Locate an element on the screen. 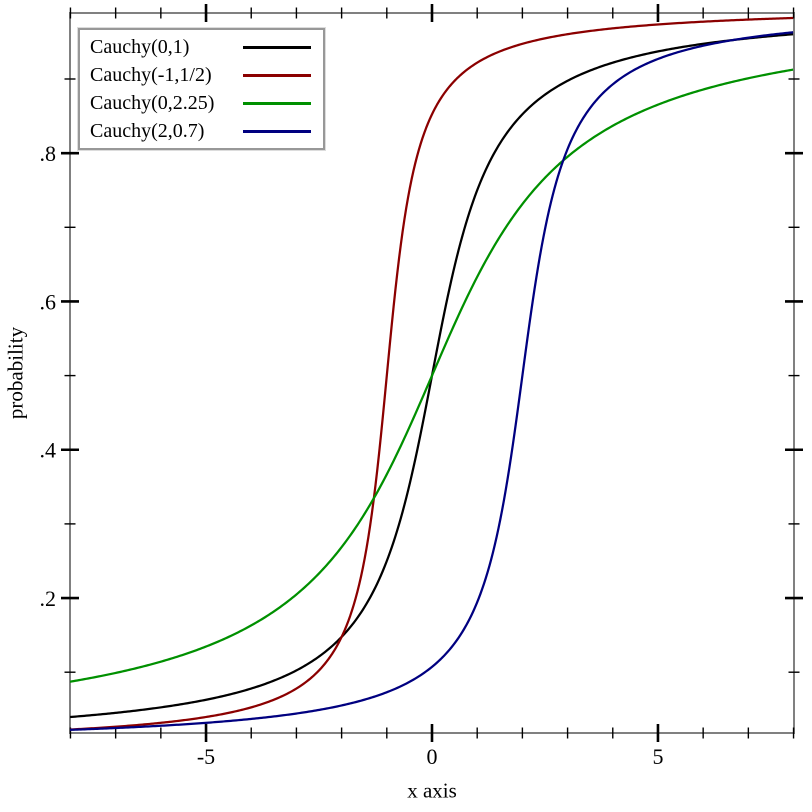 The image size is (812, 812). y-axis-title: probability is located at coordinates (15, 373).